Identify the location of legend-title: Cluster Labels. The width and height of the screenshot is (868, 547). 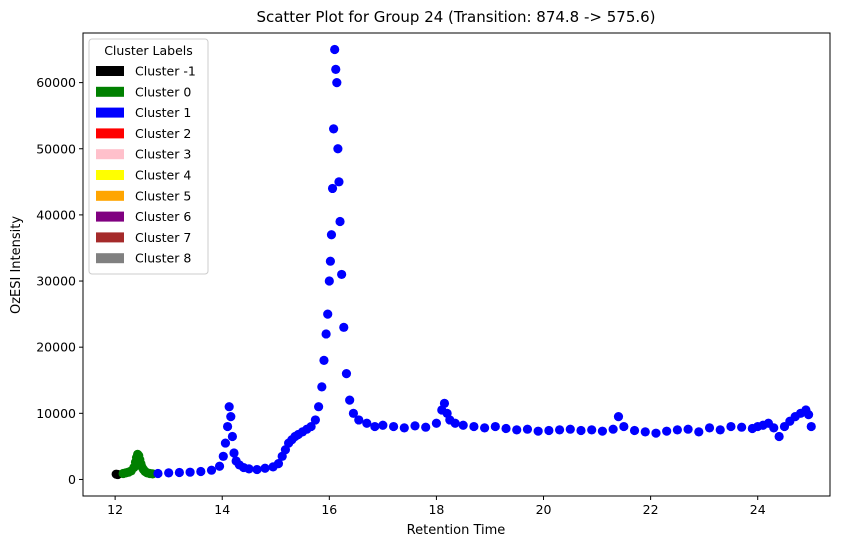
(148, 50).